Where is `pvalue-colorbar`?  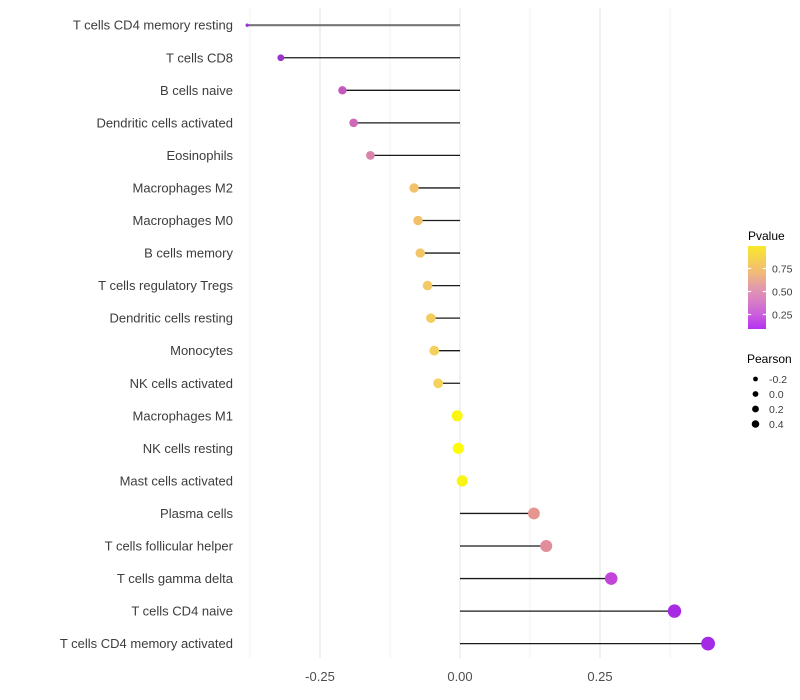
pvalue-colorbar is located at coordinates (757, 287).